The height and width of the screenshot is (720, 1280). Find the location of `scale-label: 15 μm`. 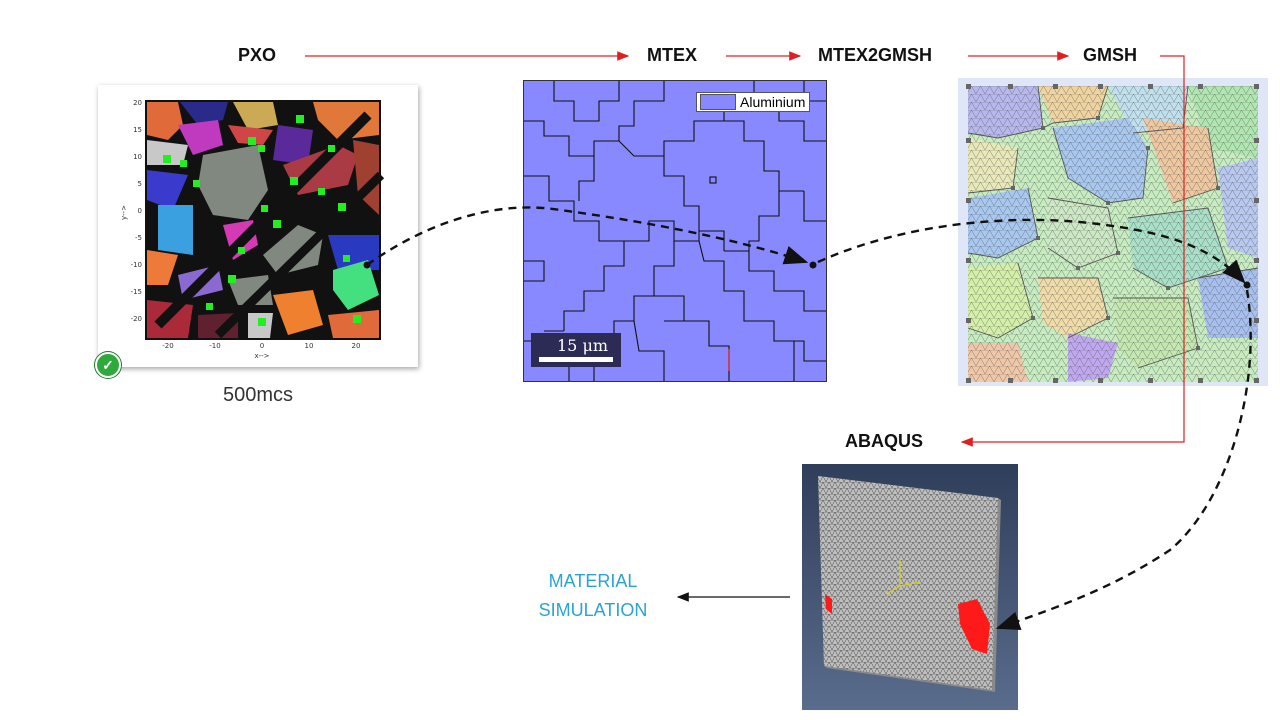

scale-label: 15 μm is located at coordinates (583, 345).